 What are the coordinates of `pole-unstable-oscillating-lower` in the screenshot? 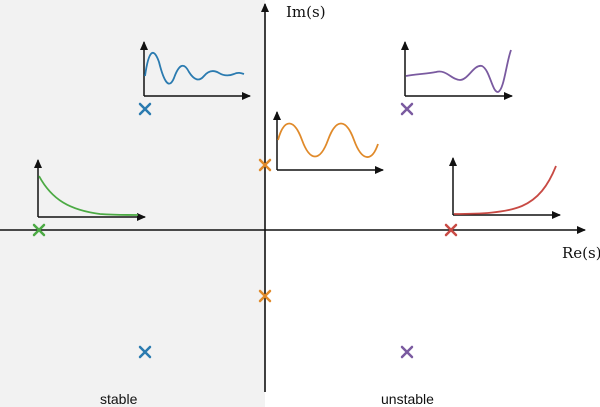 It's located at (407, 352).